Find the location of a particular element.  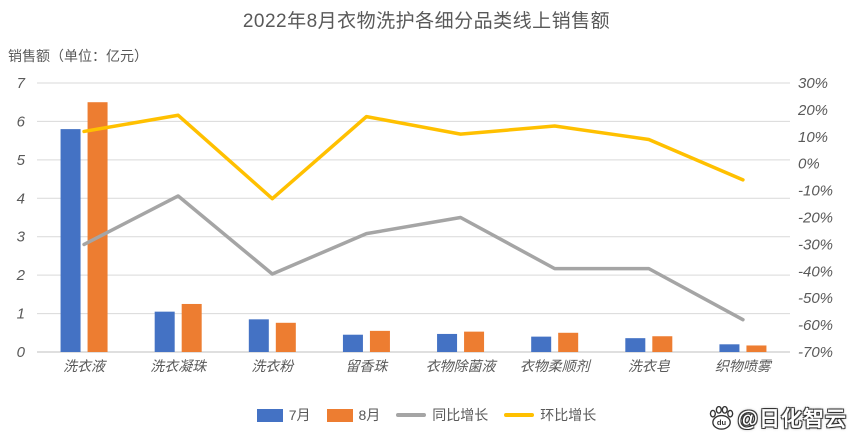

legend: 7月 8月 同比增长 环比增长 is located at coordinates (426, 415).